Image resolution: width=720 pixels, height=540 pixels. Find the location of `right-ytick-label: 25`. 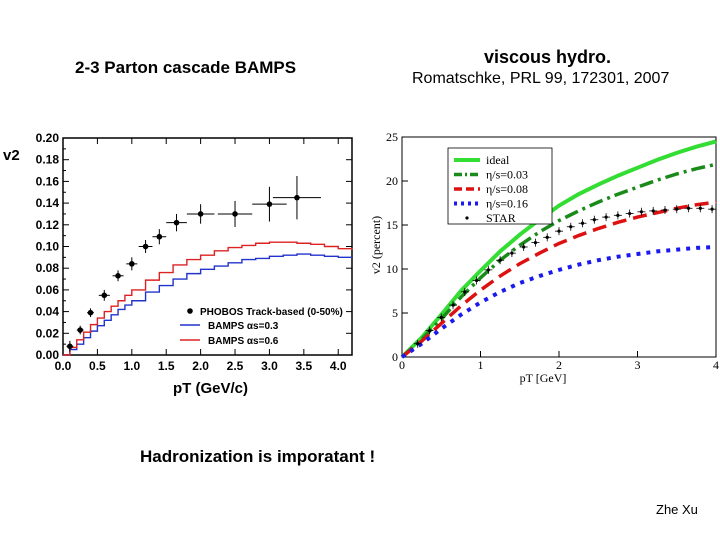

right-ytick-label: 25 is located at coordinates (392, 137).